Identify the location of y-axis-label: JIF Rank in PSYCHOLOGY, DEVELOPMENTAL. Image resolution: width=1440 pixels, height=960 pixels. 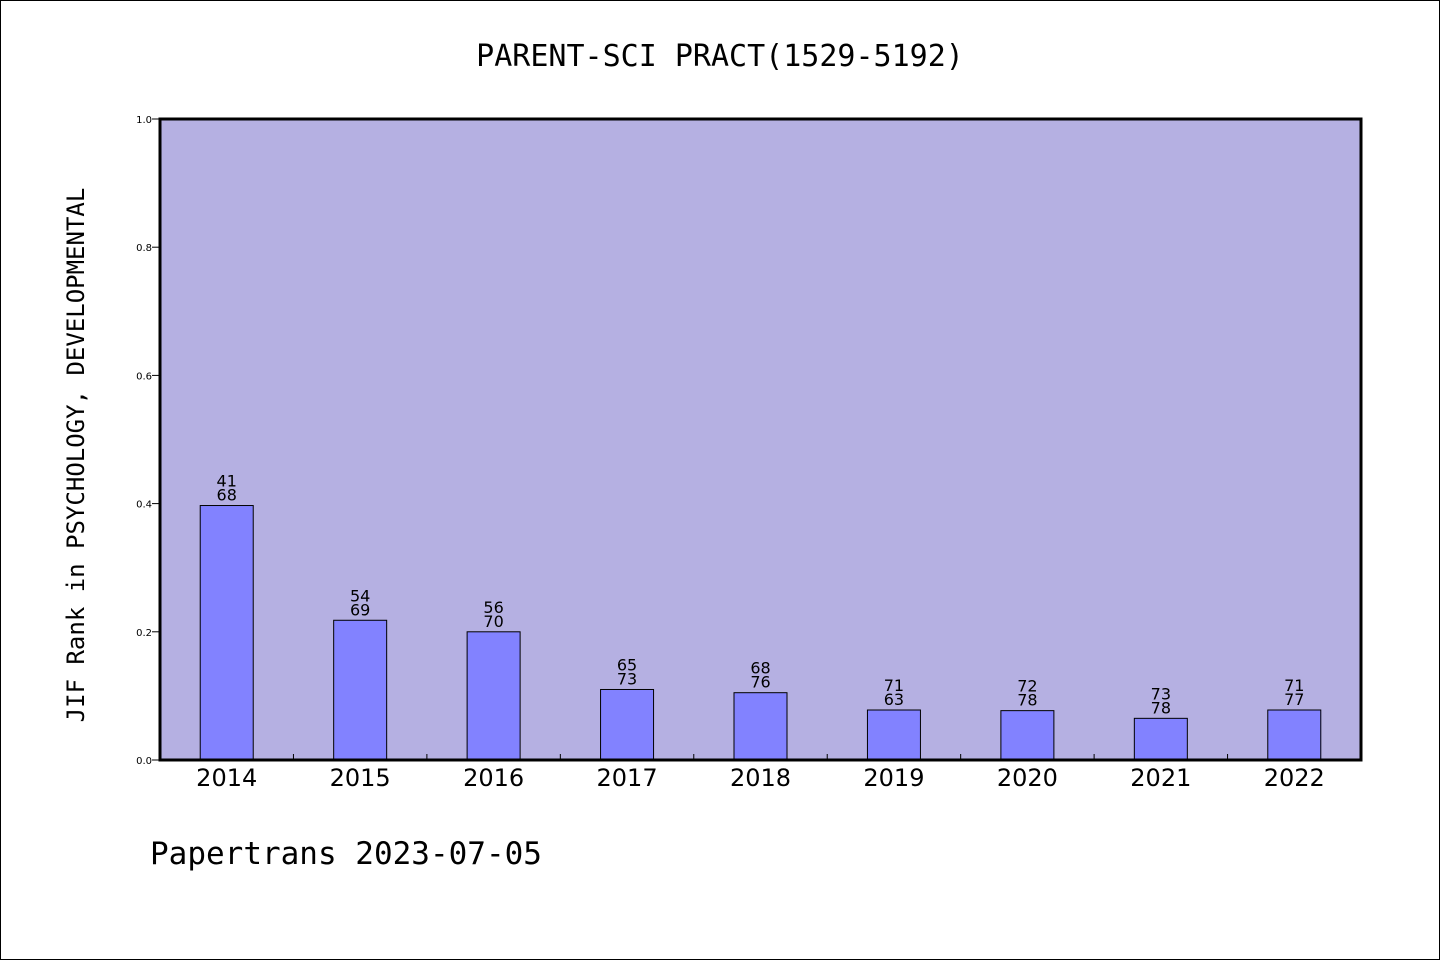
(76, 455).